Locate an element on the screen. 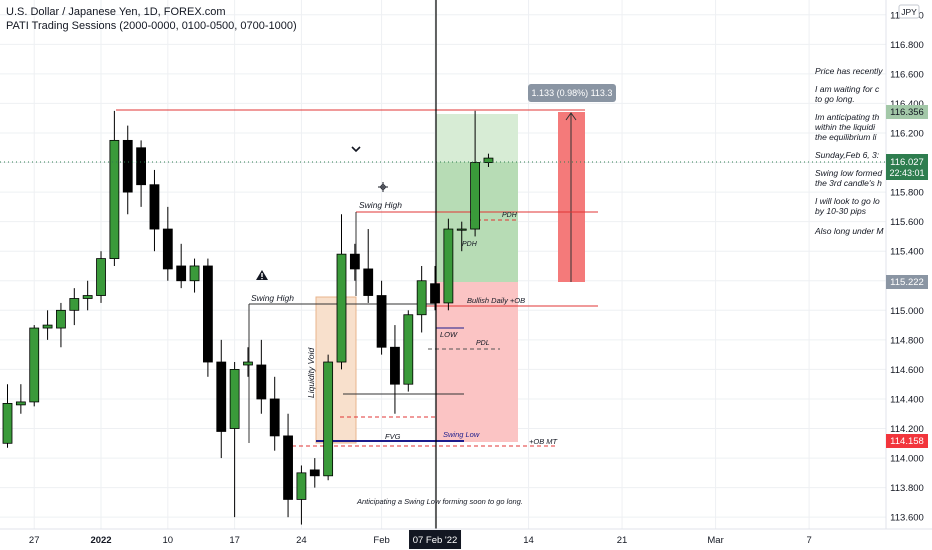 Image resolution: width=932 pixels, height=550 pixels. price-tag-114158-bg is located at coordinates (907, 441).